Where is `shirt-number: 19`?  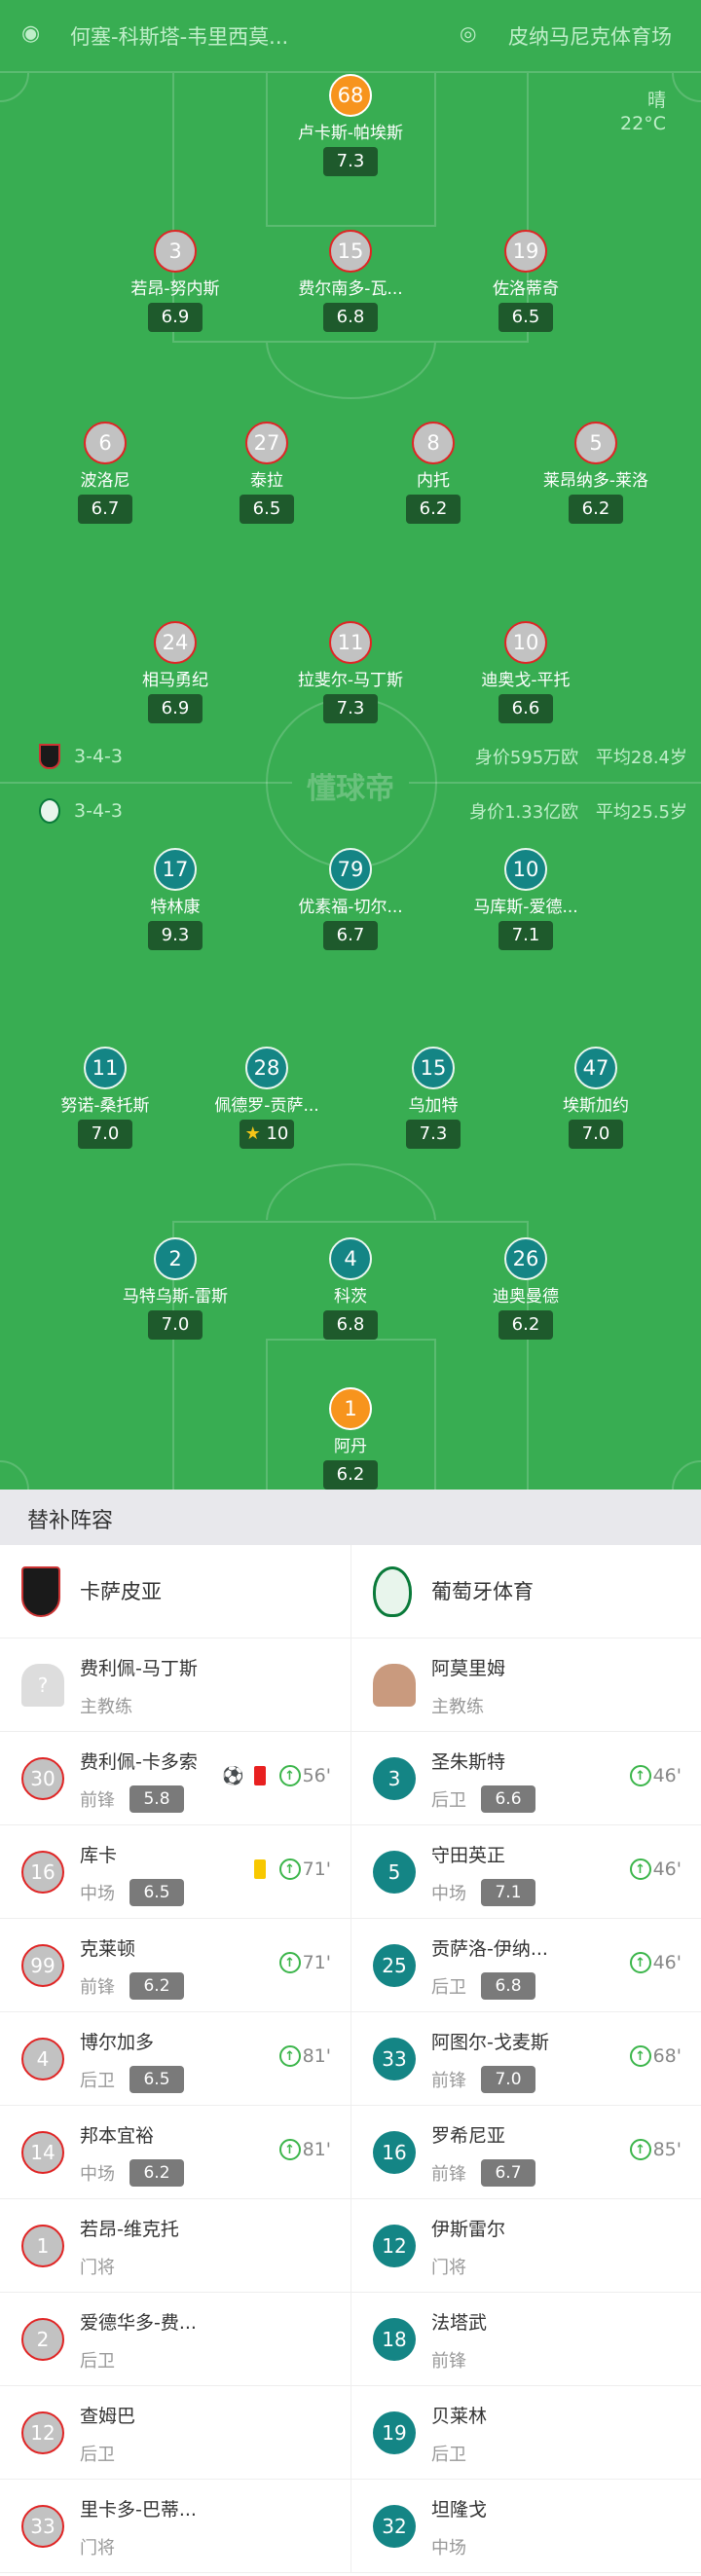 shirt-number: 19 is located at coordinates (394, 2432).